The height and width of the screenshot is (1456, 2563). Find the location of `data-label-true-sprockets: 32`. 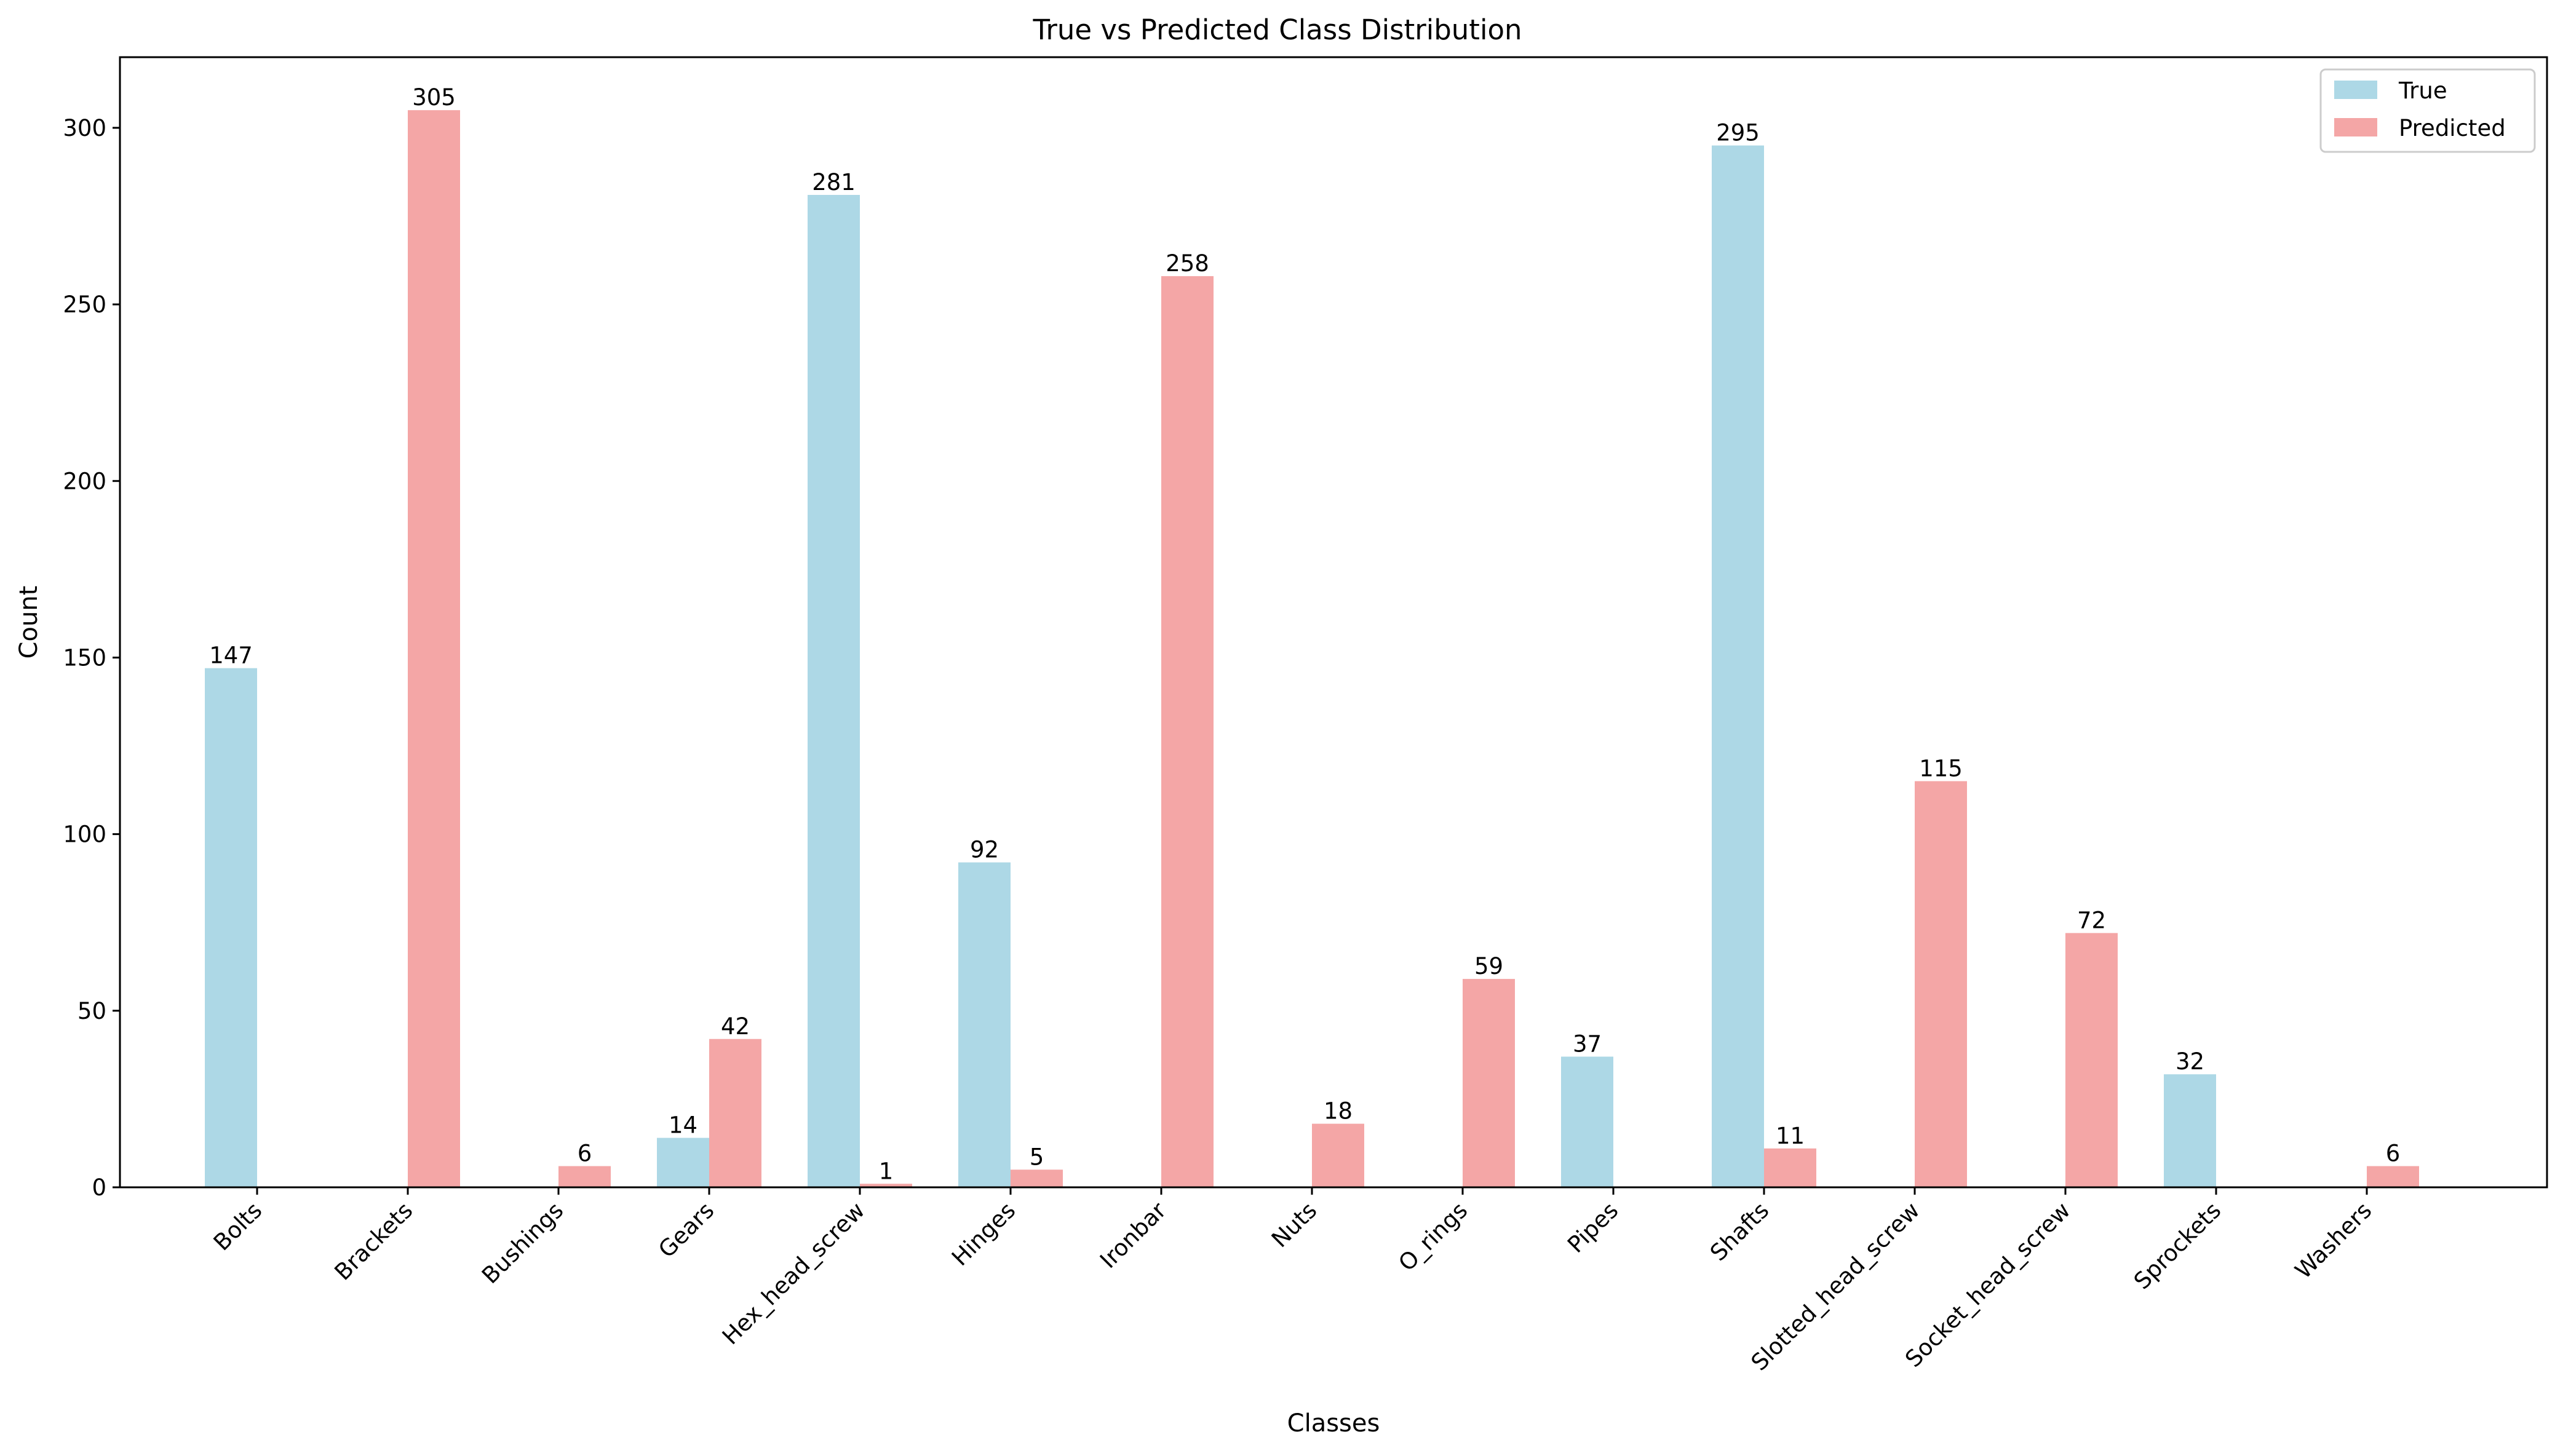

data-label-true-sprockets: 32 is located at coordinates (2190, 1061).